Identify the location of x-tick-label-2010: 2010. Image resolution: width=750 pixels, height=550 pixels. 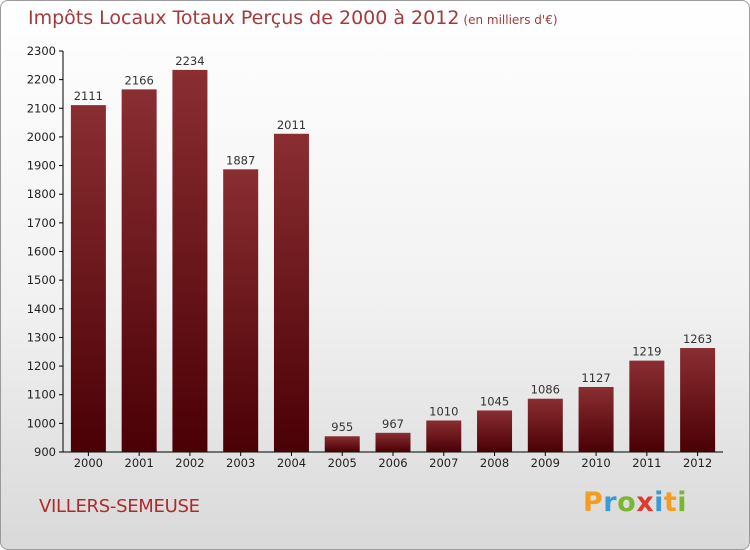
(595, 463).